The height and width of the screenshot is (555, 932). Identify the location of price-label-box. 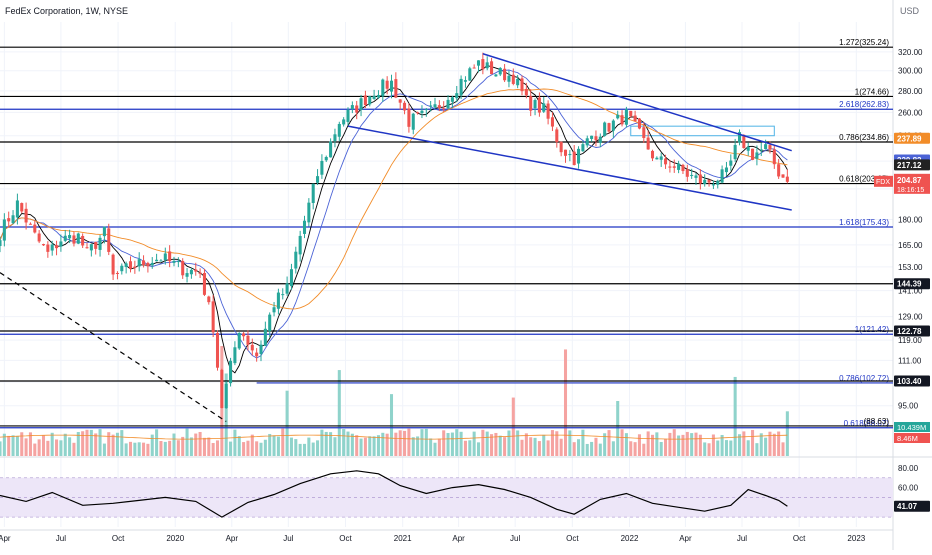
(912, 165).